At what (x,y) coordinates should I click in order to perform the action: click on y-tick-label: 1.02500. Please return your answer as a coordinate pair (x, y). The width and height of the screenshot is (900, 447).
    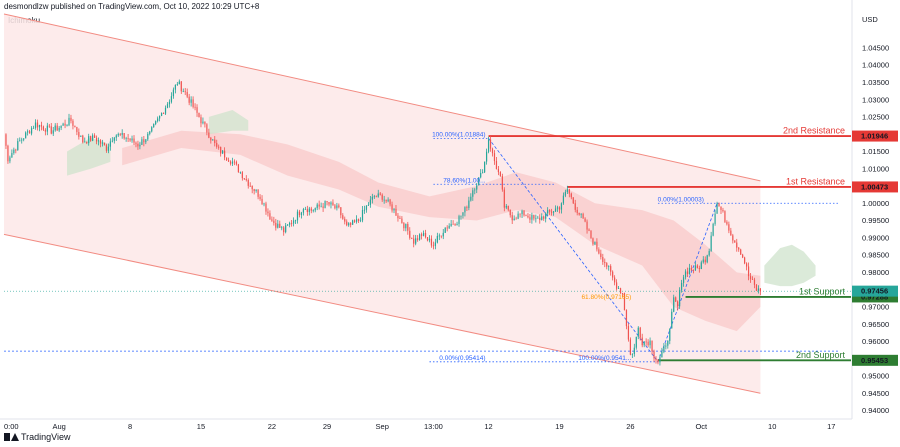
    Looking at the image, I should click on (875, 117).